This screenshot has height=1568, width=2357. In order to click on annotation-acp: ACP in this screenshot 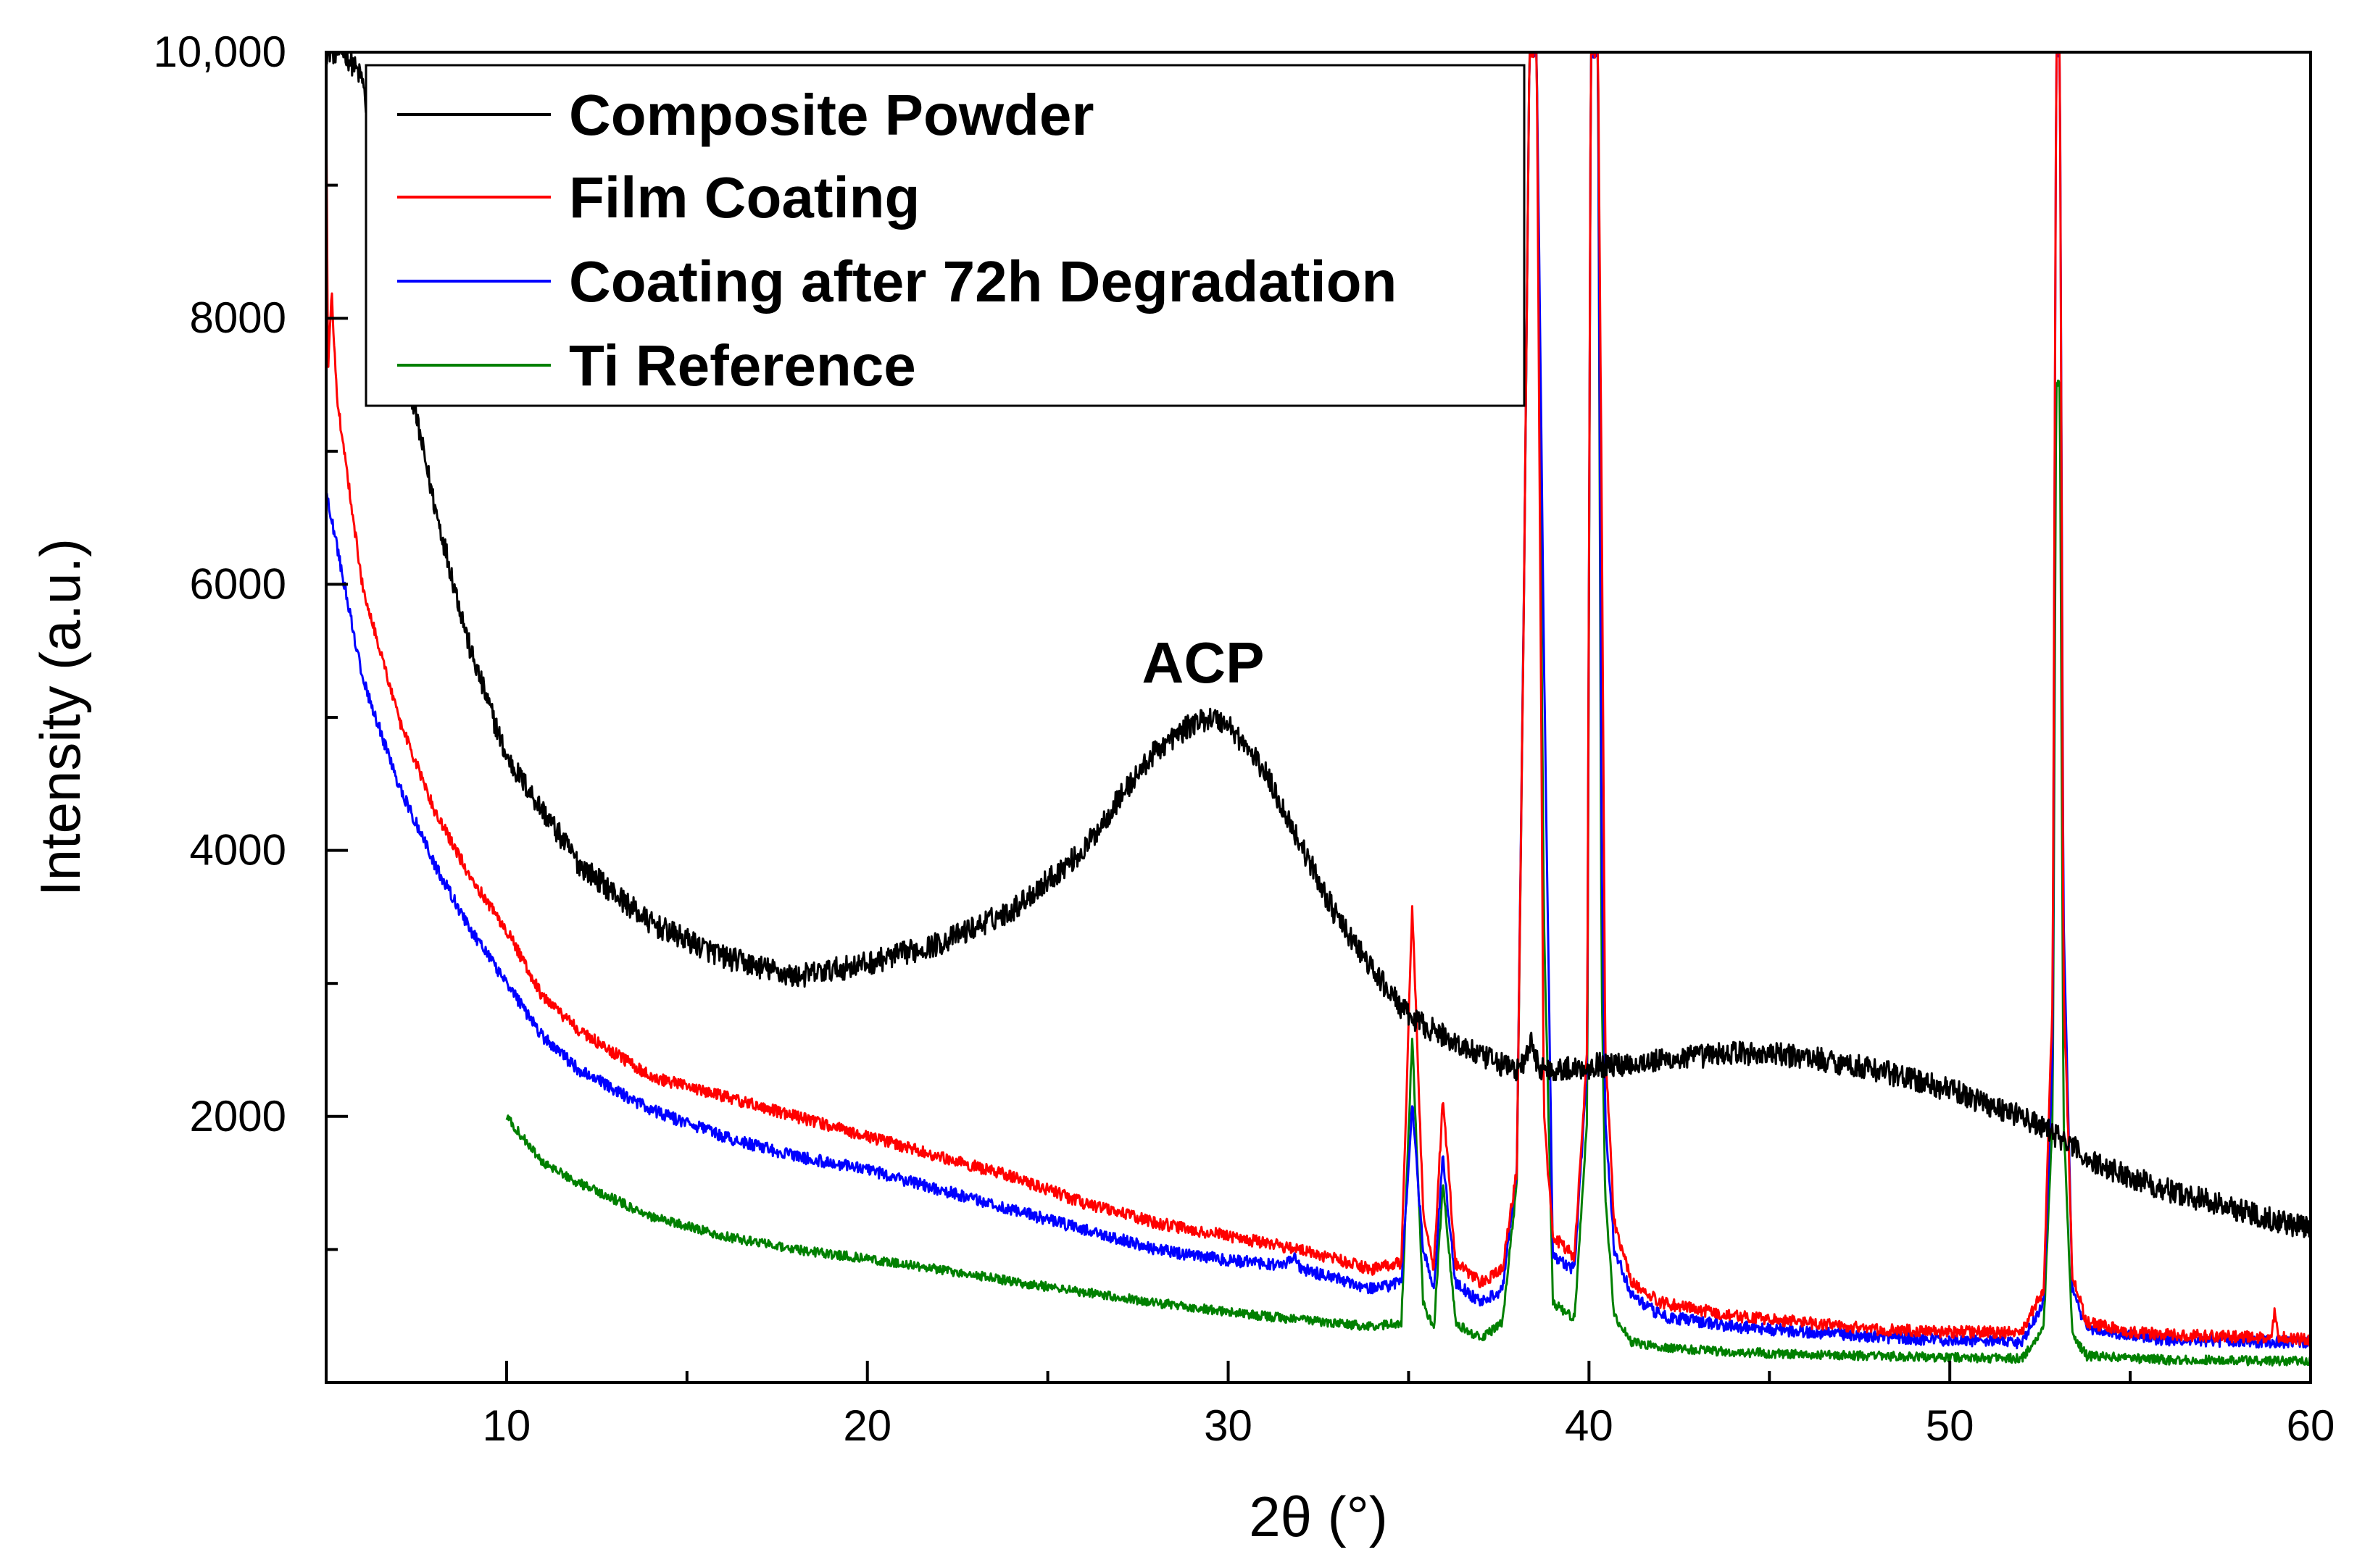, I will do `click(1204, 662)`.